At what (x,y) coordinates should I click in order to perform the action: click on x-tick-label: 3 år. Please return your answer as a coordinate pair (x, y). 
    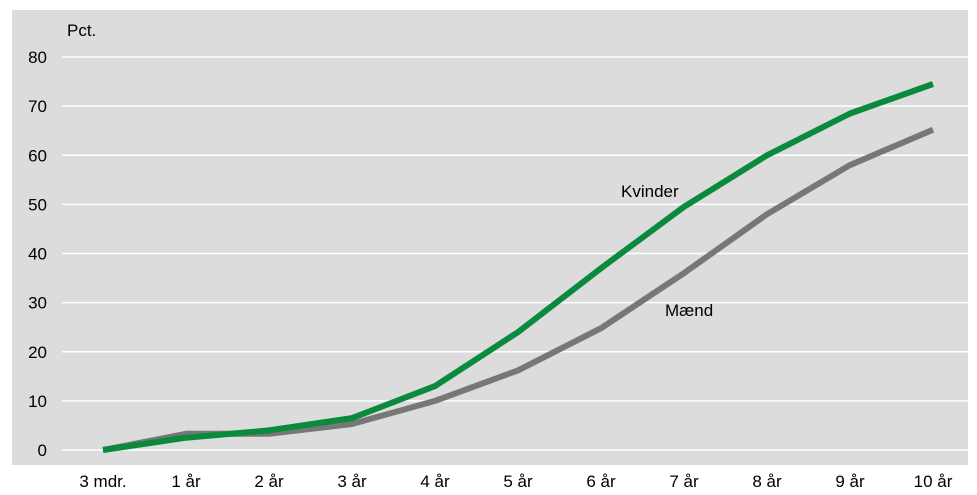
    Looking at the image, I should click on (352, 481).